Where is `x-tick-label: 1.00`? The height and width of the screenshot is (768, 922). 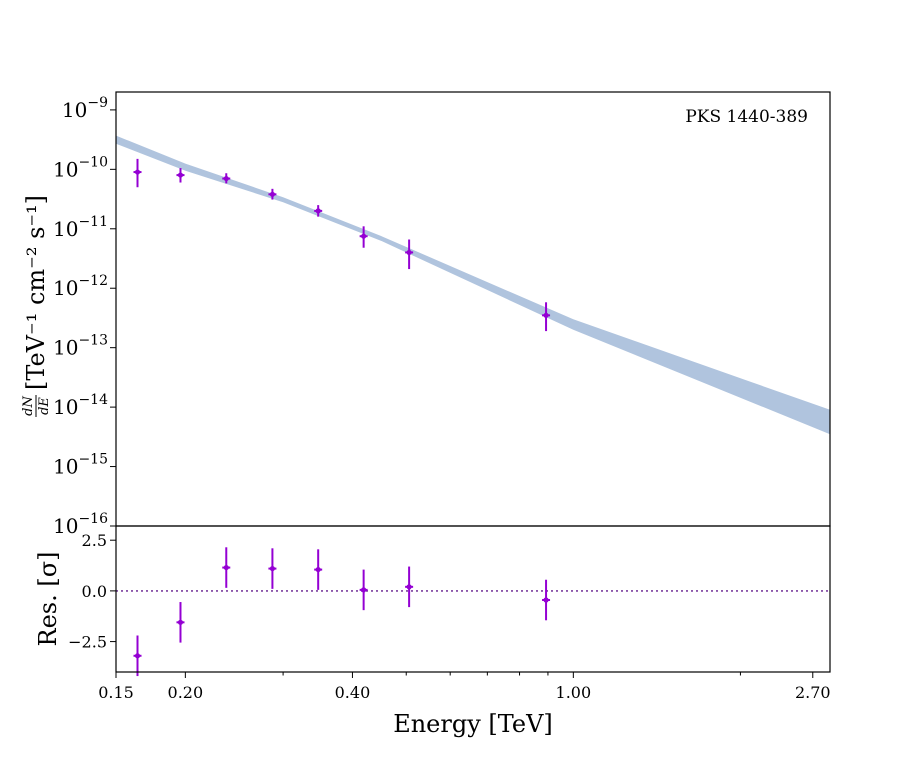 x-tick-label: 1.00 is located at coordinates (574, 692).